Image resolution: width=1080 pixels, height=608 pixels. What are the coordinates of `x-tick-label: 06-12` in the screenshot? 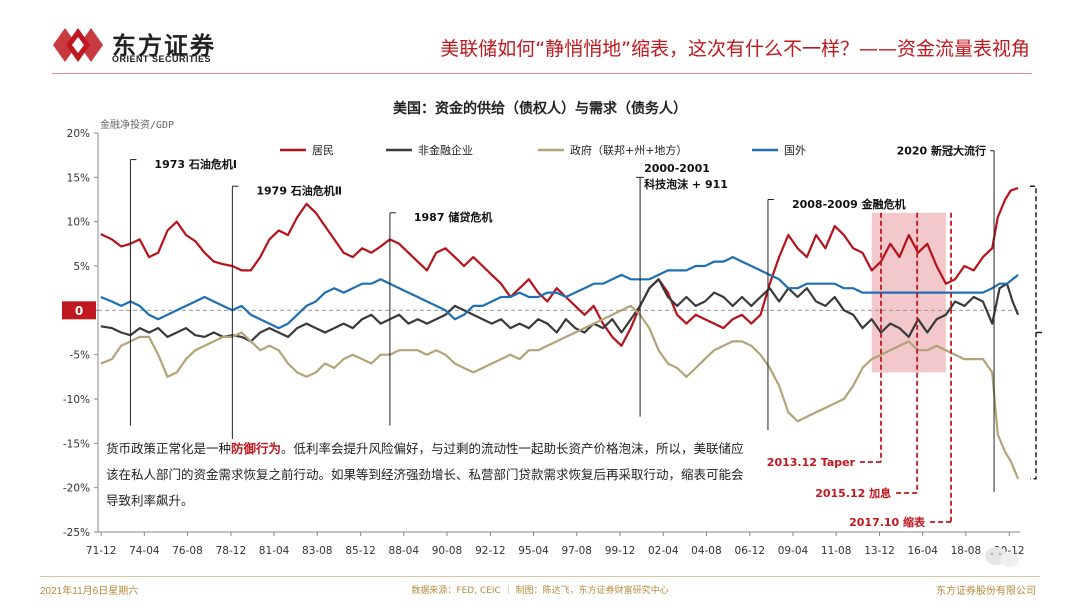 It's located at (750, 551).